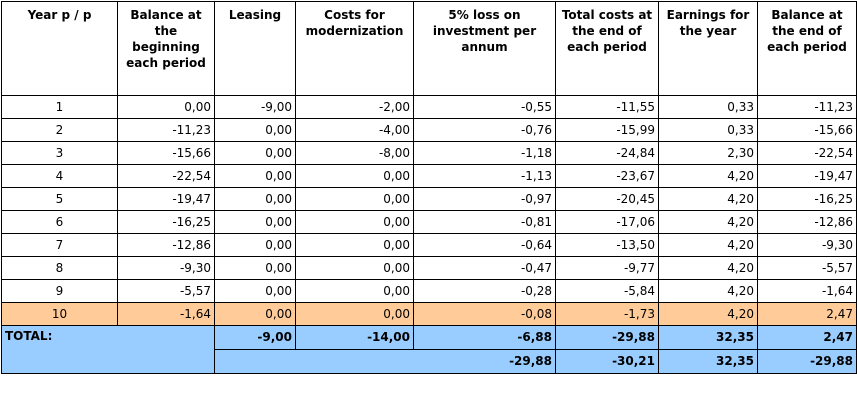  I want to click on cell-total-costs: -17,06, so click(607, 222).